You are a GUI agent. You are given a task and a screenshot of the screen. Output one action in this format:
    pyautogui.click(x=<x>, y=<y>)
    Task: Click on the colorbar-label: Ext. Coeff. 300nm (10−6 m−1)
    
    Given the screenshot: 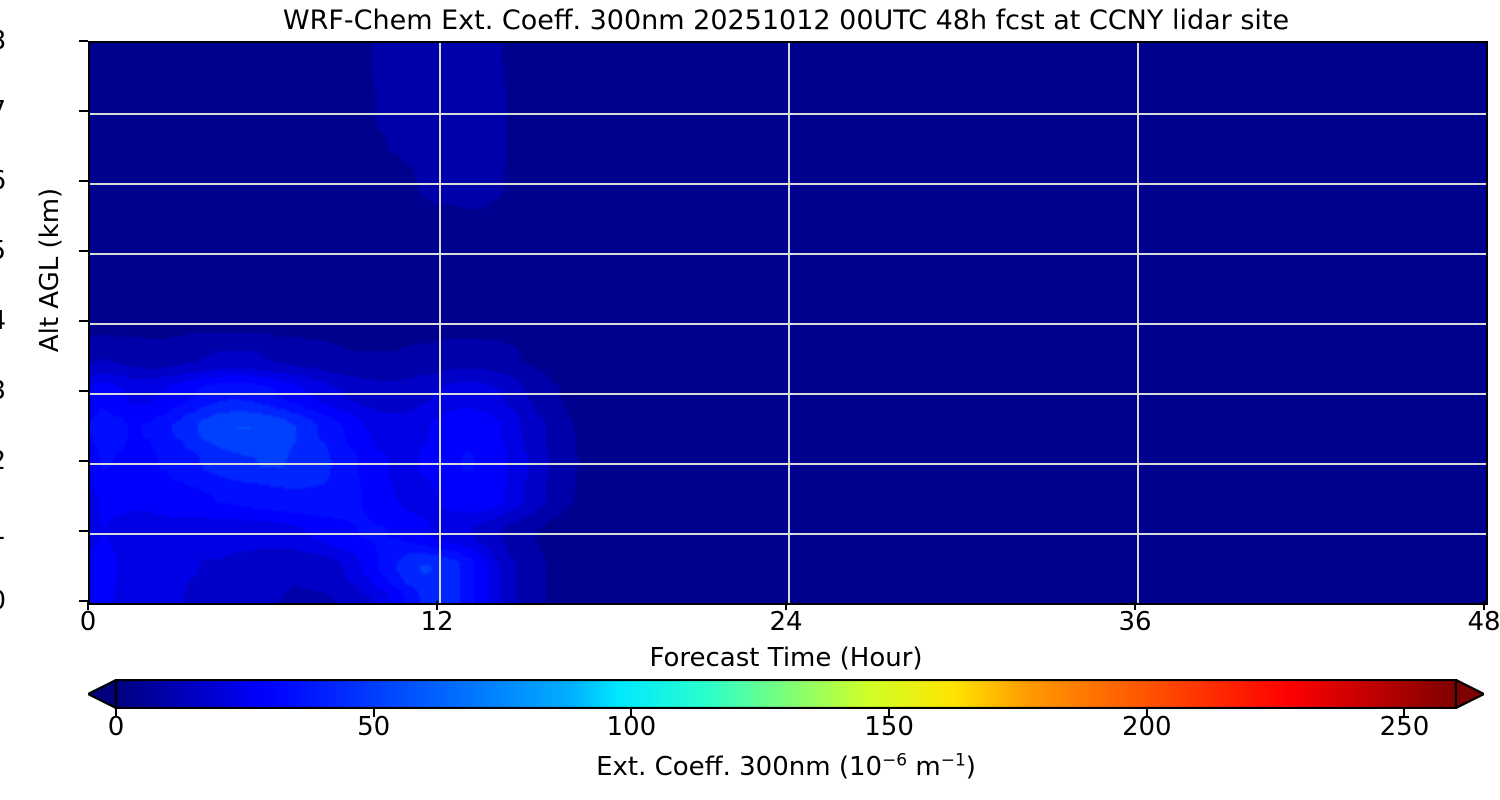 What is the action you would take?
    pyautogui.click(x=786, y=766)
    